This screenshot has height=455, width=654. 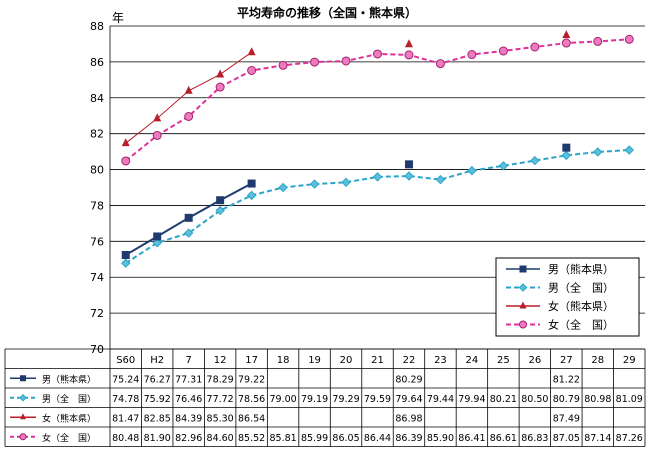 What do you see at coordinates (503, 399) in the screenshot?
I see `data-label: 80.21` at bounding box center [503, 399].